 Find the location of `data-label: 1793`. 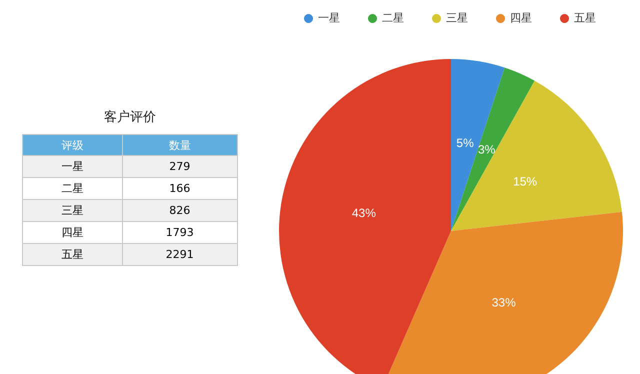

data-label: 1793 is located at coordinates (180, 233).